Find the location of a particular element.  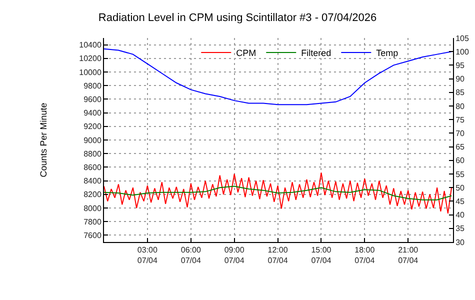

y-tick-label: 9400 is located at coordinates (93, 113).